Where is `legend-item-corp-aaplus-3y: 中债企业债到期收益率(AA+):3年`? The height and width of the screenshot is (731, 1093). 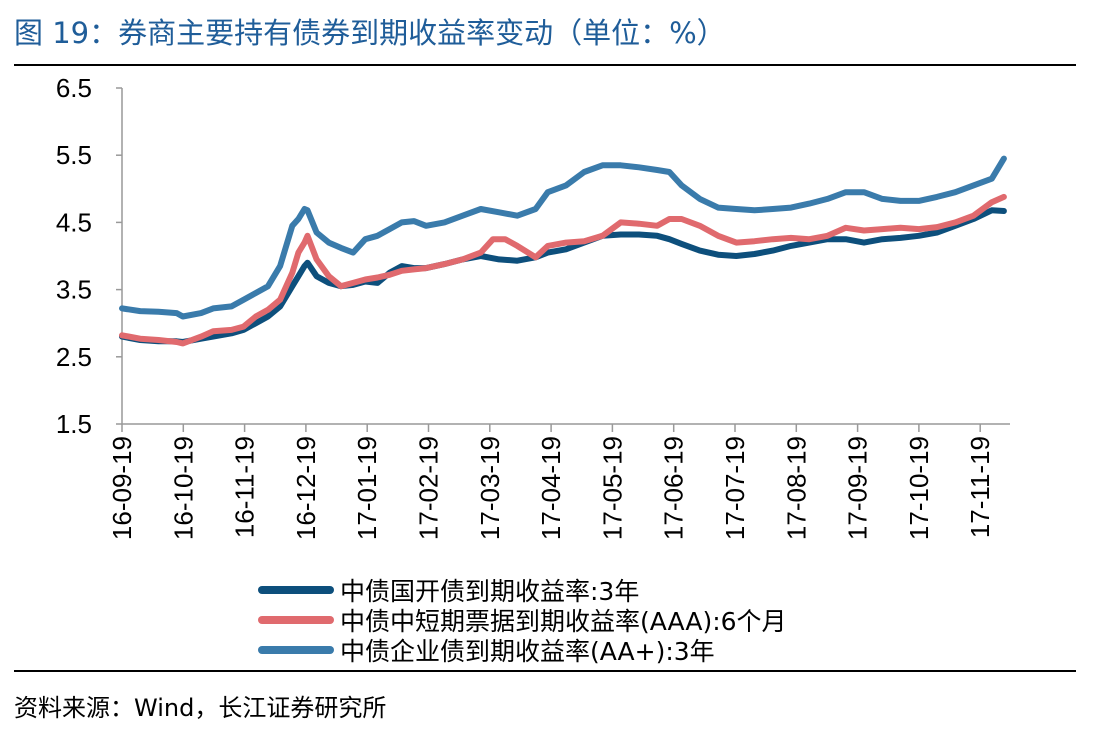
legend-item-corp-aaplus-3y: 中债企业债到期收益率(AA+):3年 is located at coordinates (522, 650).